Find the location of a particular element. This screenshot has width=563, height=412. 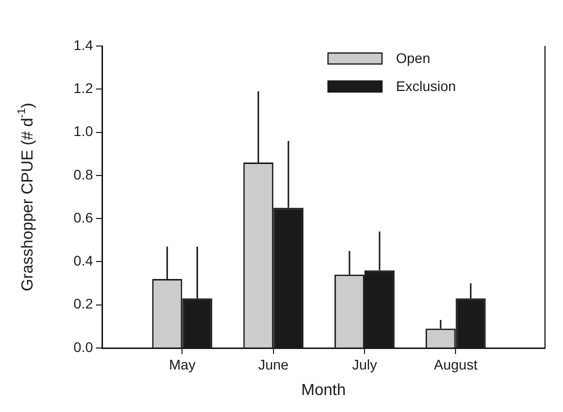

x-tick-label: August is located at coordinates (456, 364).